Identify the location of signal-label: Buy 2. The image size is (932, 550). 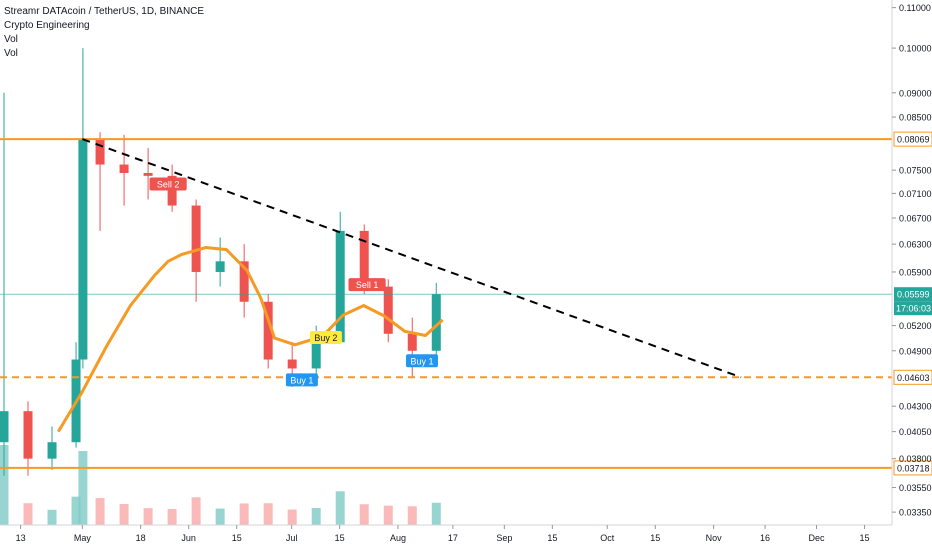
(325, 338).